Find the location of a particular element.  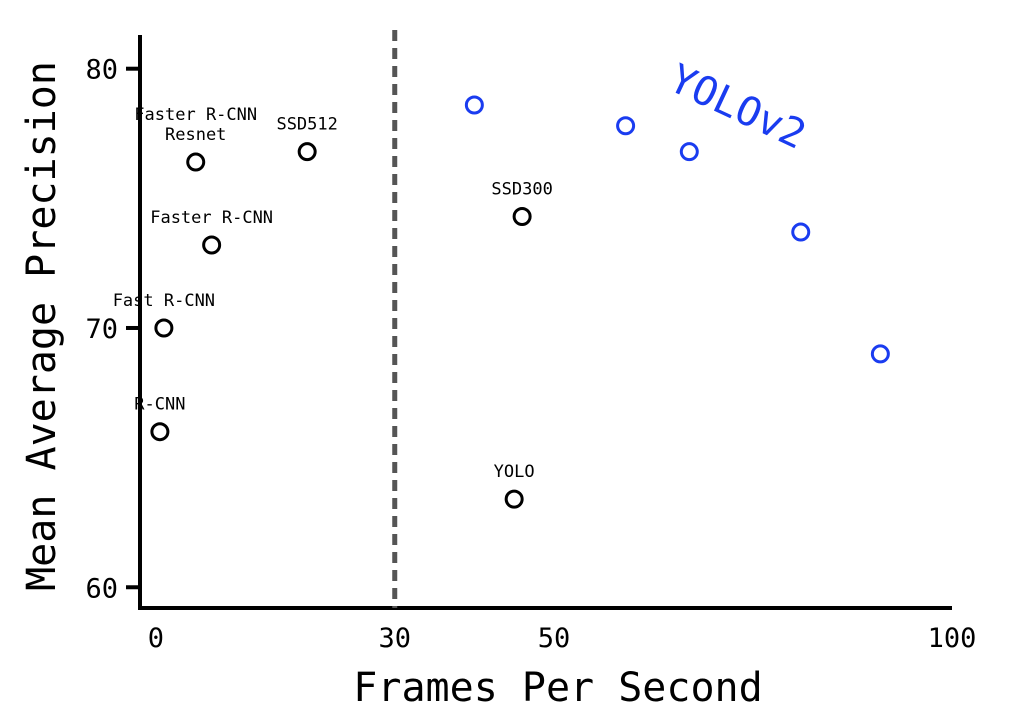

y-tick-label: 80 is located at coordinates (101, 70).